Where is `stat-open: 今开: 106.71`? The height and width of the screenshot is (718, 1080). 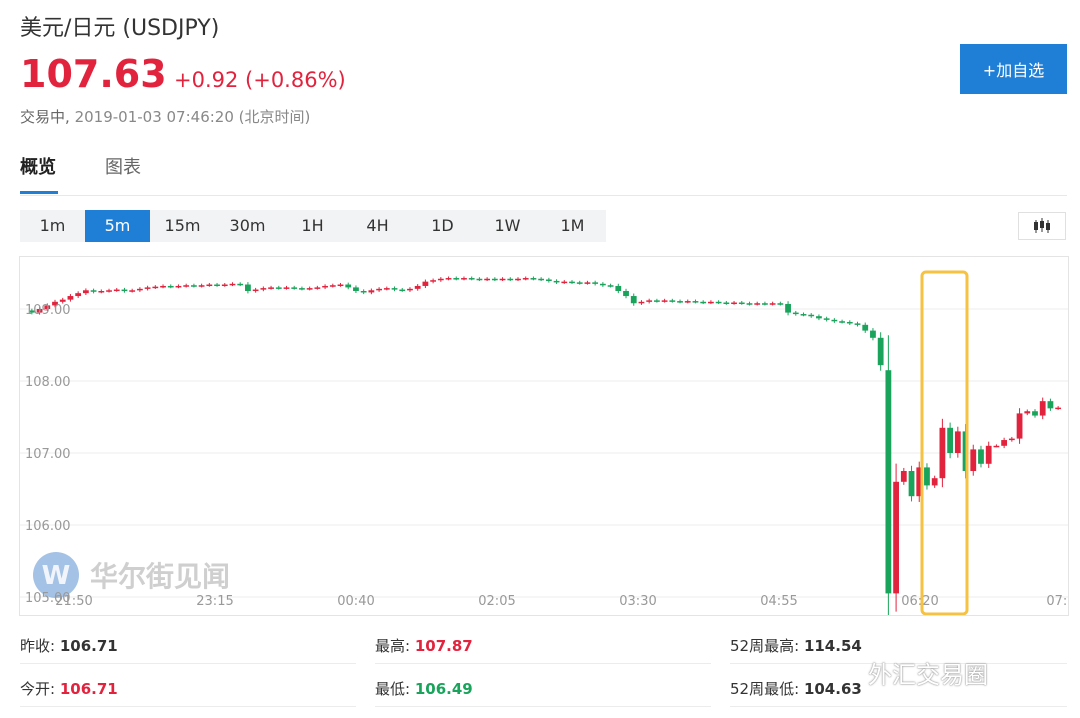 stat-open: 今开: 106.71 is located at coordinates (188, 689).